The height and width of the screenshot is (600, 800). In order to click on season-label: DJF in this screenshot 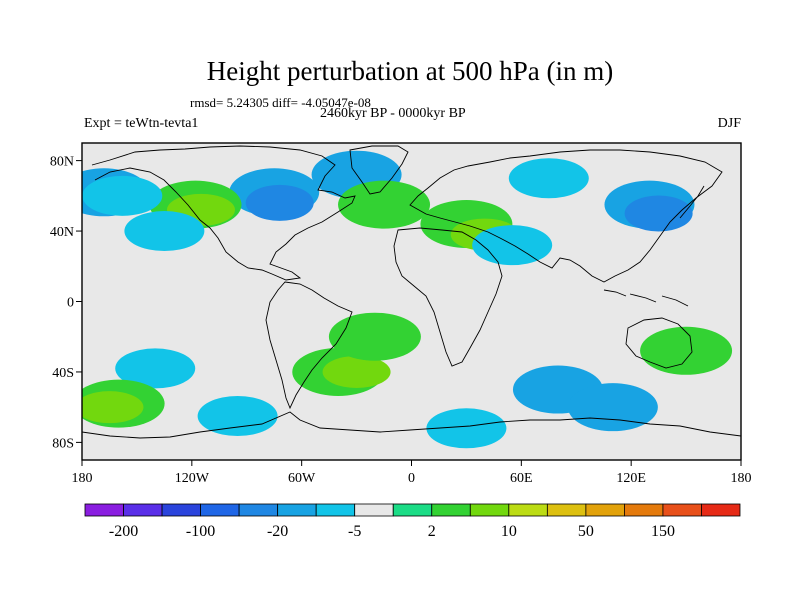, I will do `click(730, 123)`.